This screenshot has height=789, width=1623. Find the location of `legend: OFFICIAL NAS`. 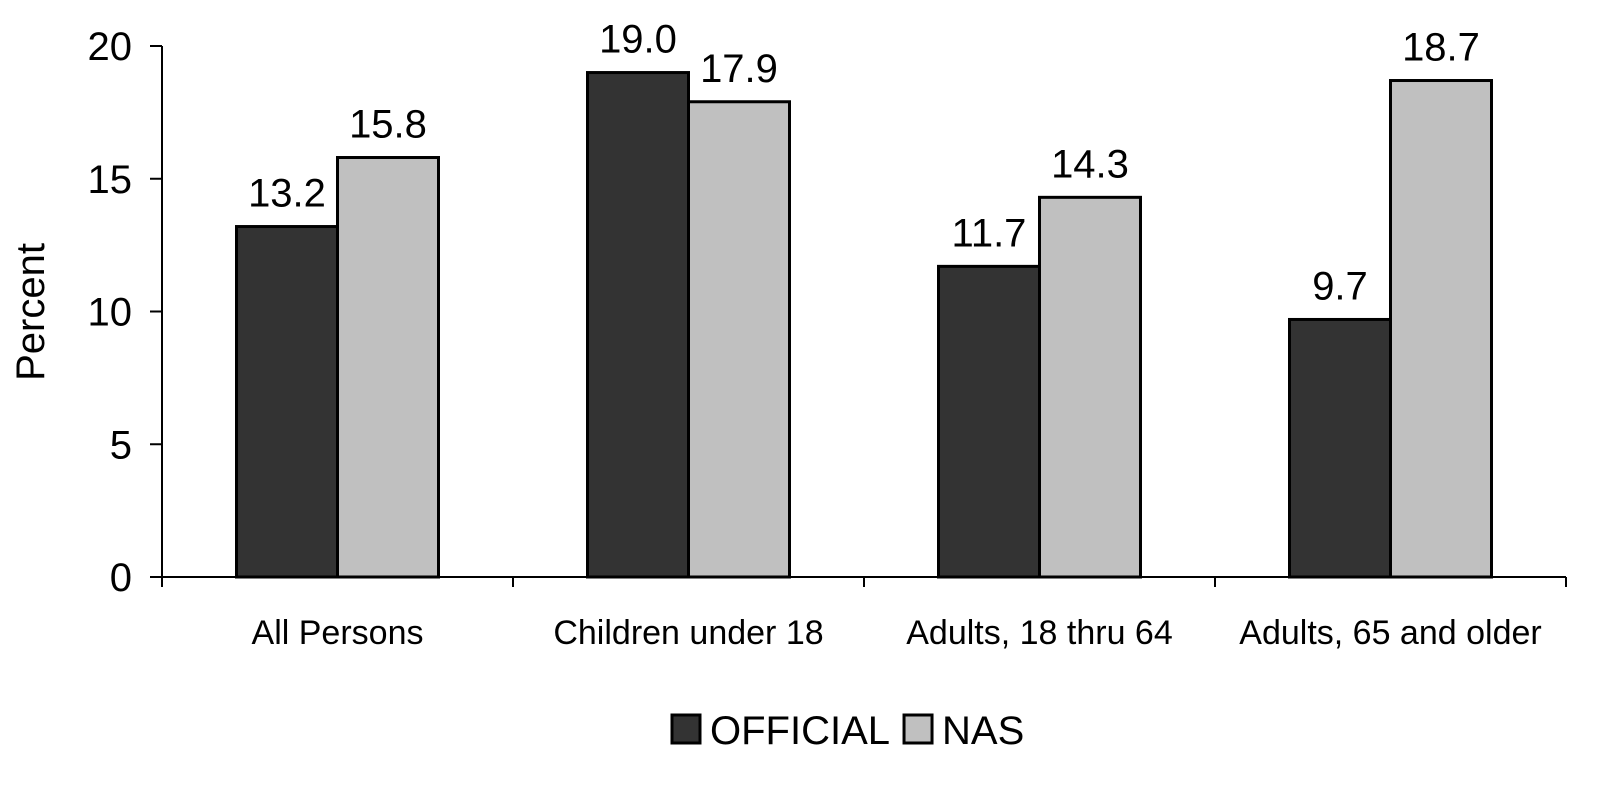

legend: OFFICIAL NAS is located at coordinates (847, 731).